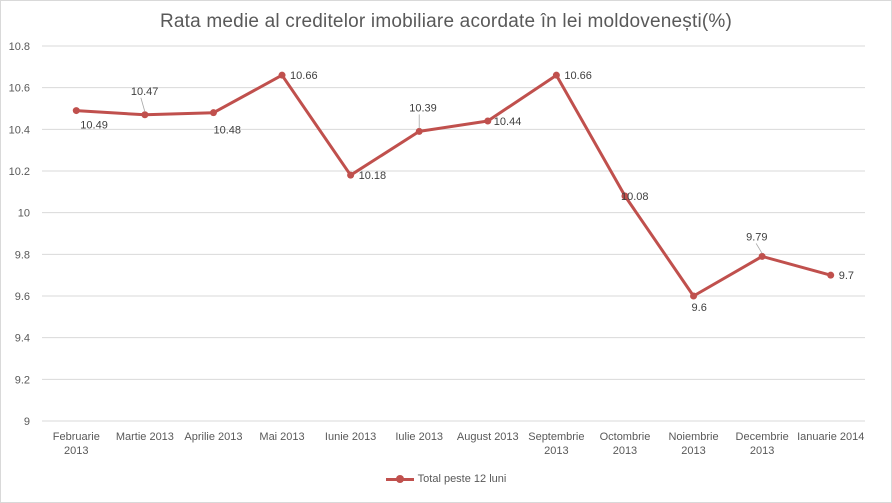 The height and width of the screenshot is (503, 892). What do you see at coordinates (373, 176) in the screenshot?
I see `data-label: 10.18` at bounding box center [373, 176].